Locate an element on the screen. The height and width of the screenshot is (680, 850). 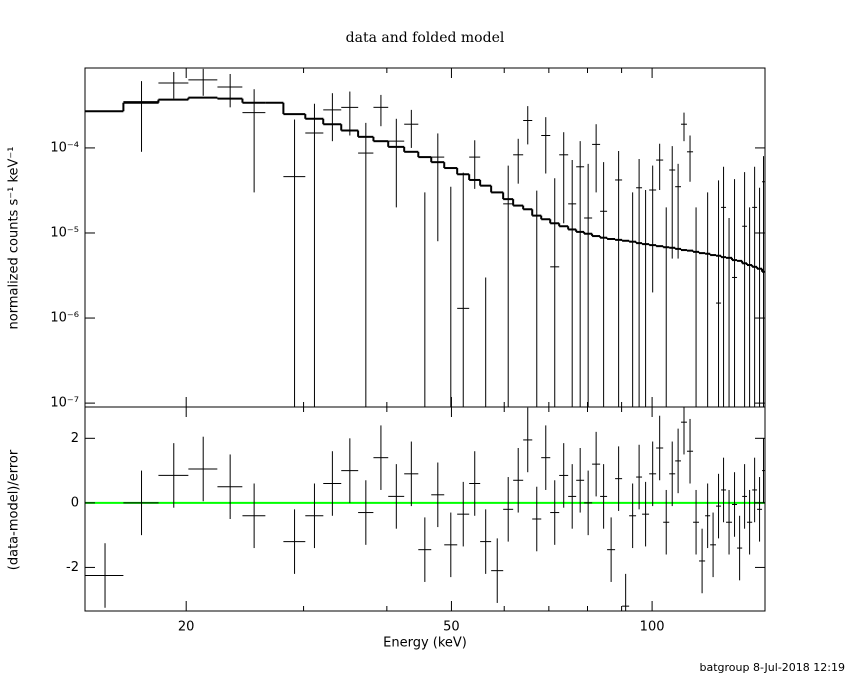
y-tick-label: 10⁻⁶ is located at coordinates (64, 318).